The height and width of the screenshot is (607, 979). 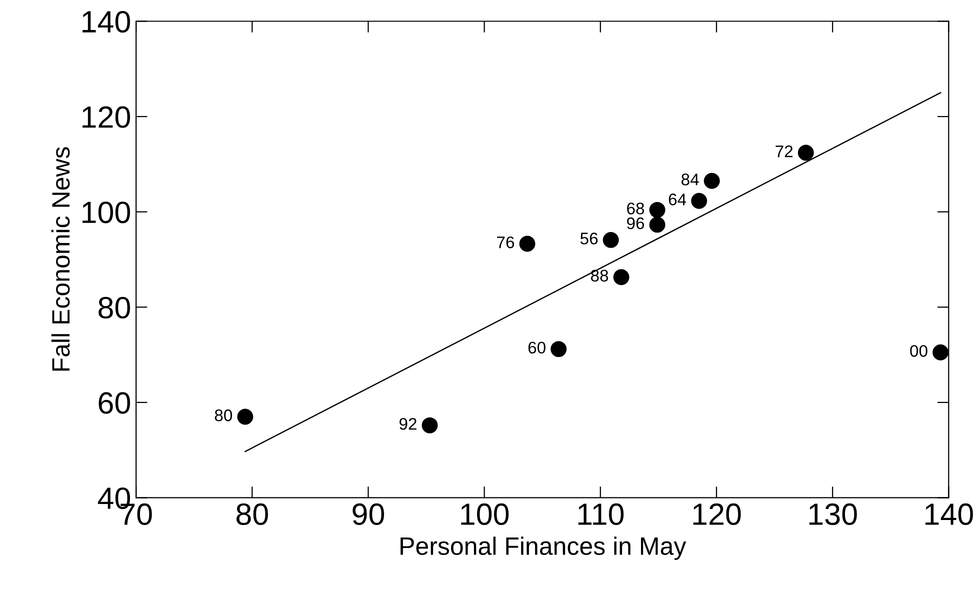 I want to click on y-axis-title: Fall Economic News, so click(x=60, y=259).